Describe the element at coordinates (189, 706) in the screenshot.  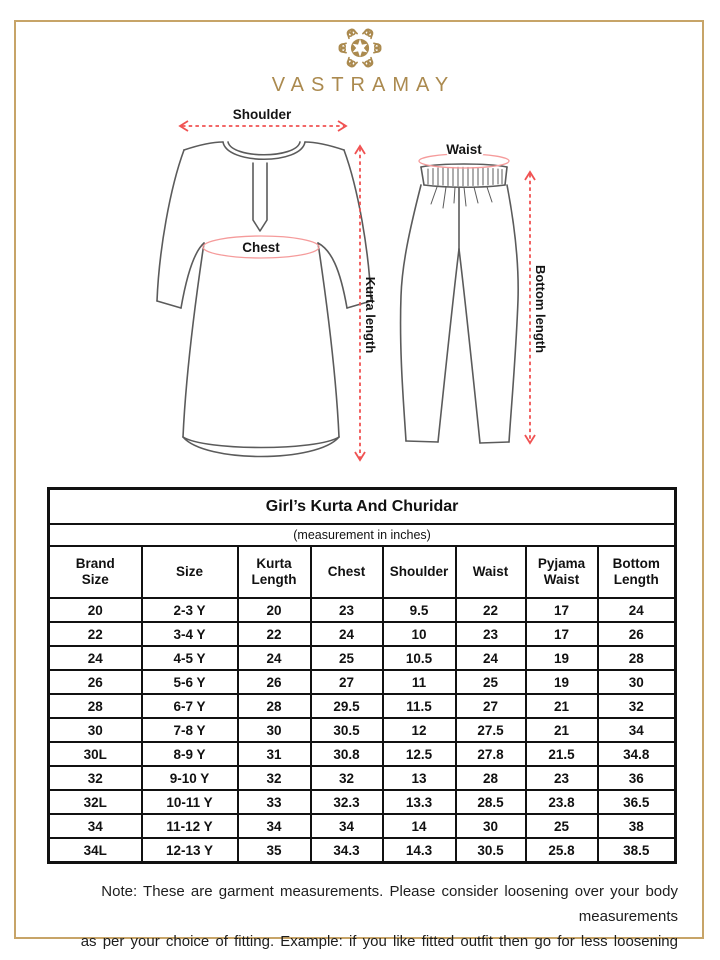
I see `table-cell: 6-7 Y` at that location.